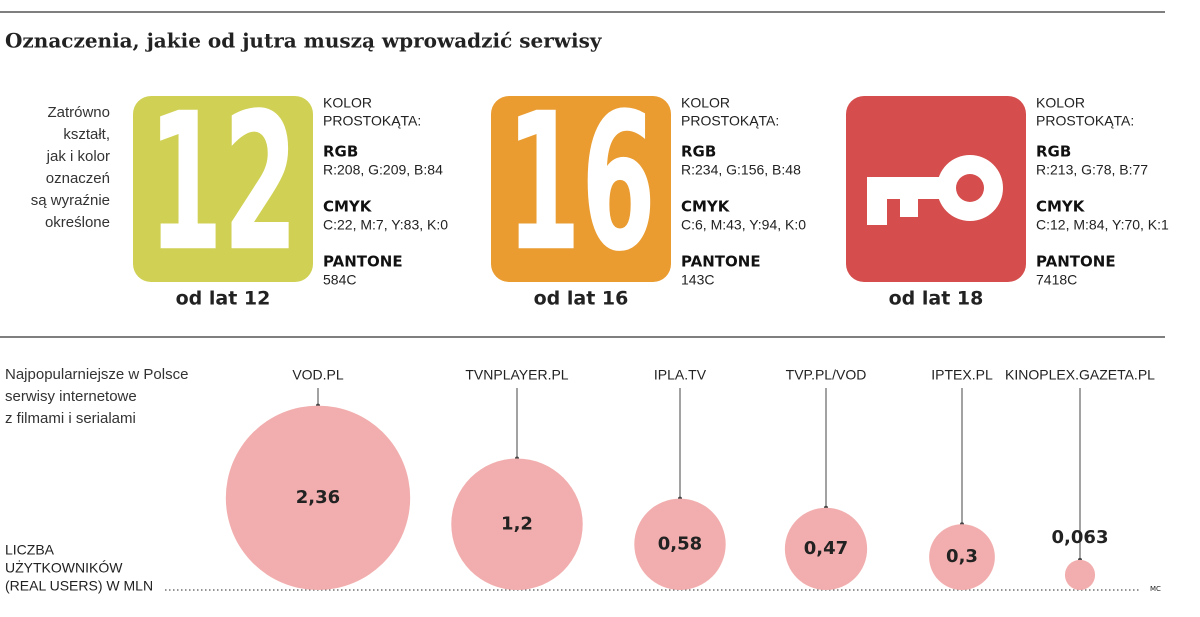 The image size is (1200, 617). I want to click on category-label: TVNPLAYER.PL, so click(516, 375).